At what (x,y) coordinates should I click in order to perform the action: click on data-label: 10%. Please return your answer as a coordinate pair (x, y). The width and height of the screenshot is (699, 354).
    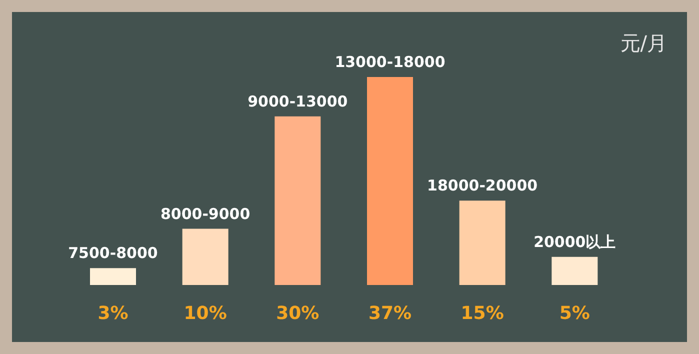
    Looking at the image, I should click on (205, 313).